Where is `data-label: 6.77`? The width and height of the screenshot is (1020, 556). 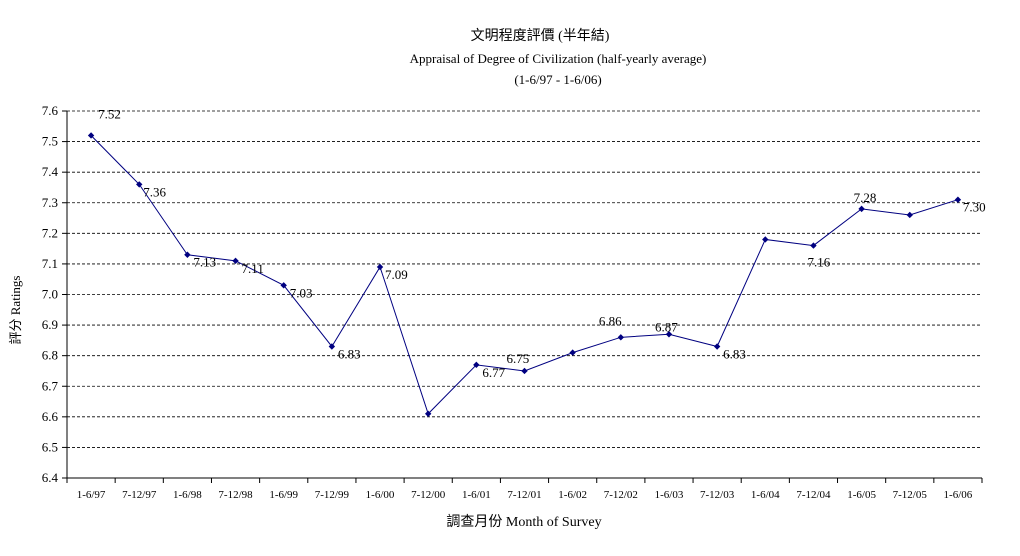 data-label: 6.77 is located at coordinates (493, 372).